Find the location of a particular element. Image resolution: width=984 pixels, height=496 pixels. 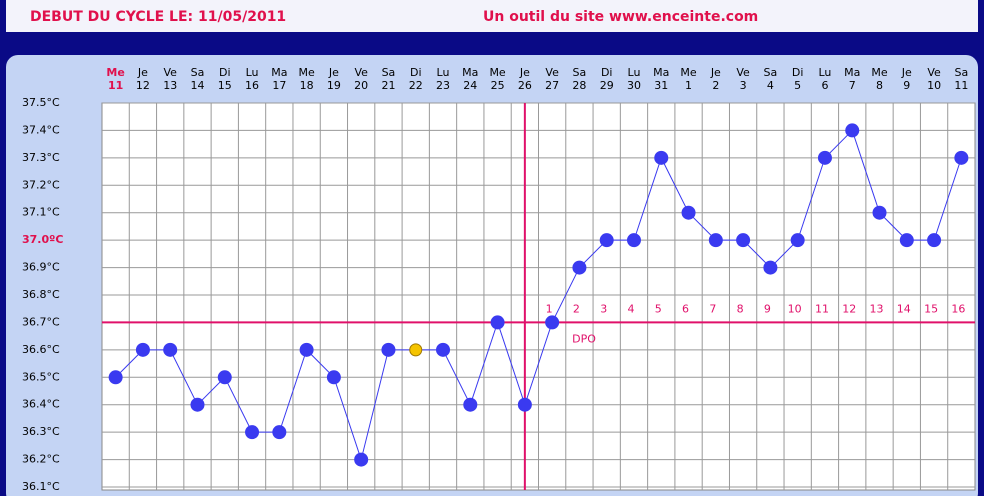

x-tick-label: 20 is located at coordinates (361, 85).